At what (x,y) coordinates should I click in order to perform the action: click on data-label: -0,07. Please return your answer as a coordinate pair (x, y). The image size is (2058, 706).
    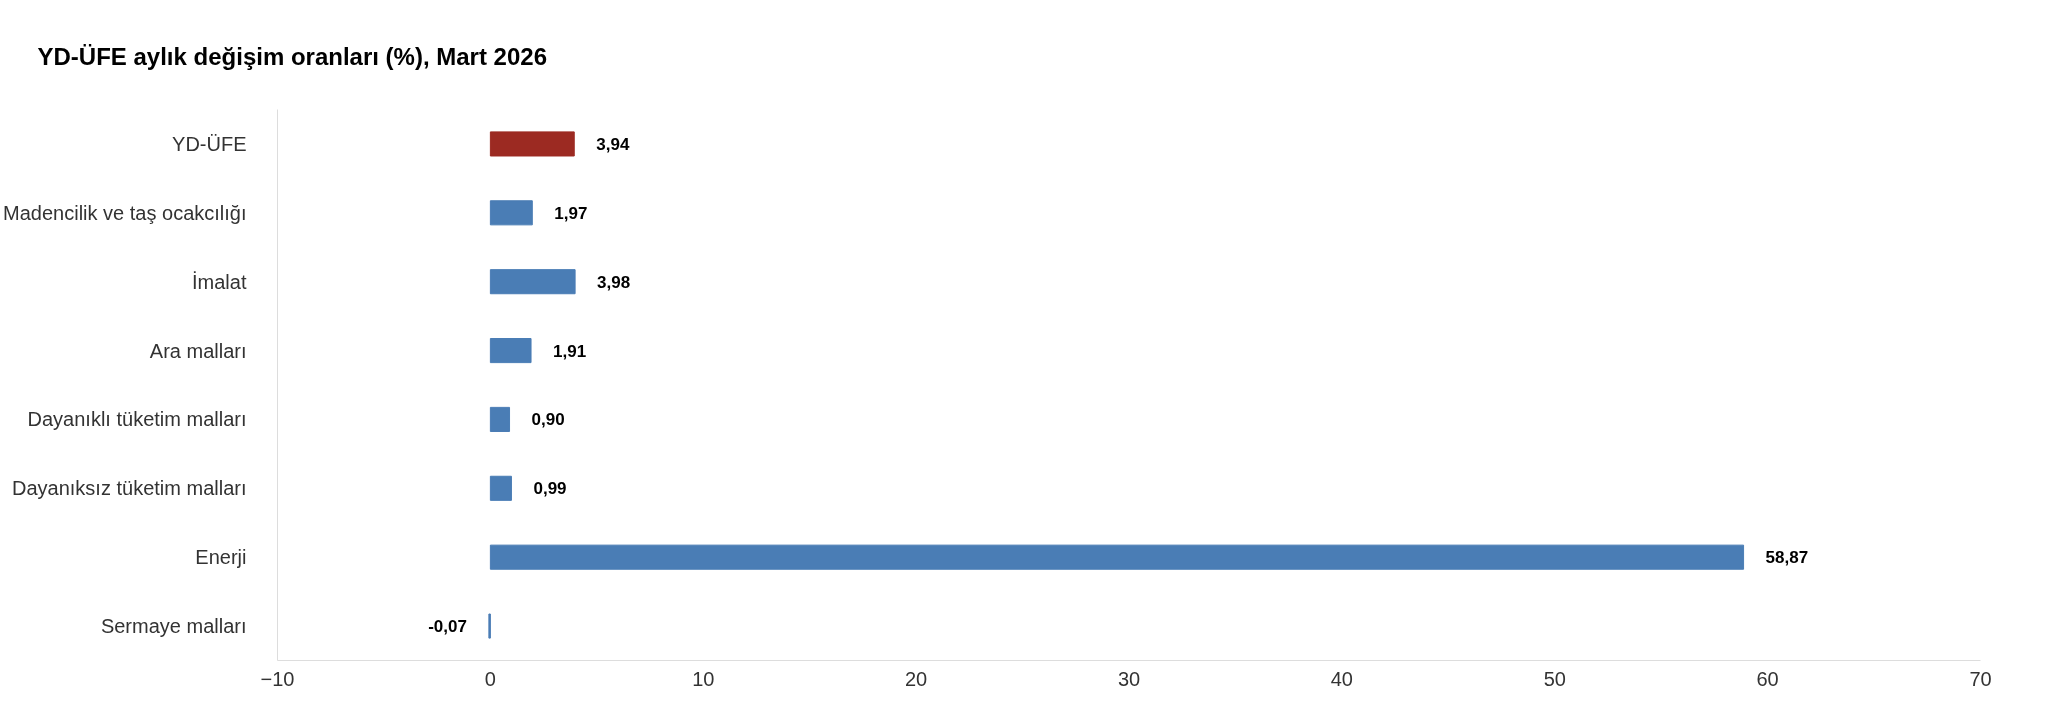
    Looking at the image, I should click on (447, 627).